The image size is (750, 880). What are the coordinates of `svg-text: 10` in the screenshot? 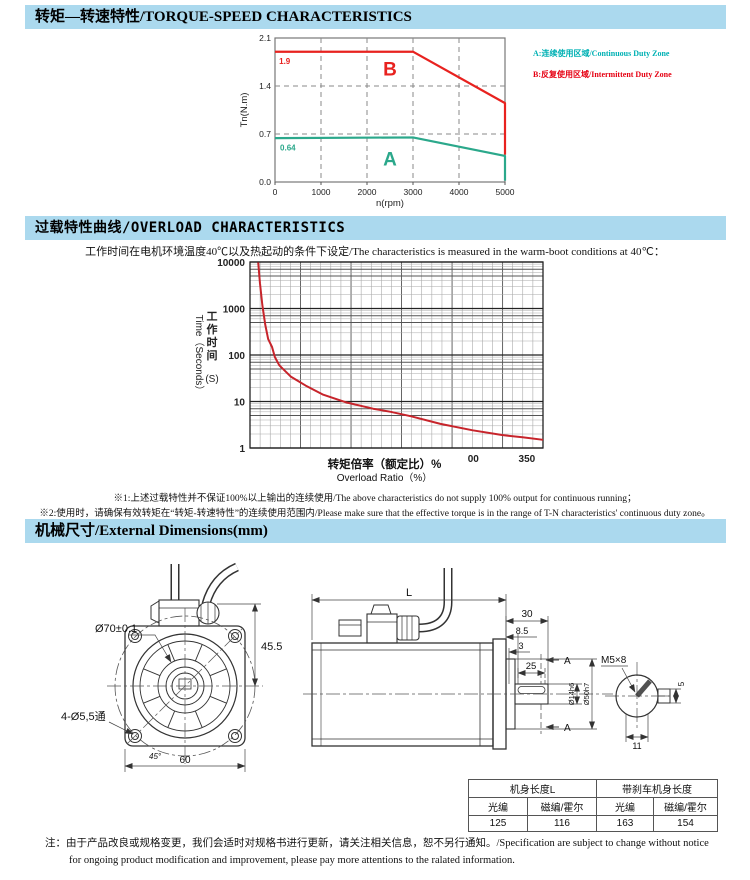 It's located at (240, 403).